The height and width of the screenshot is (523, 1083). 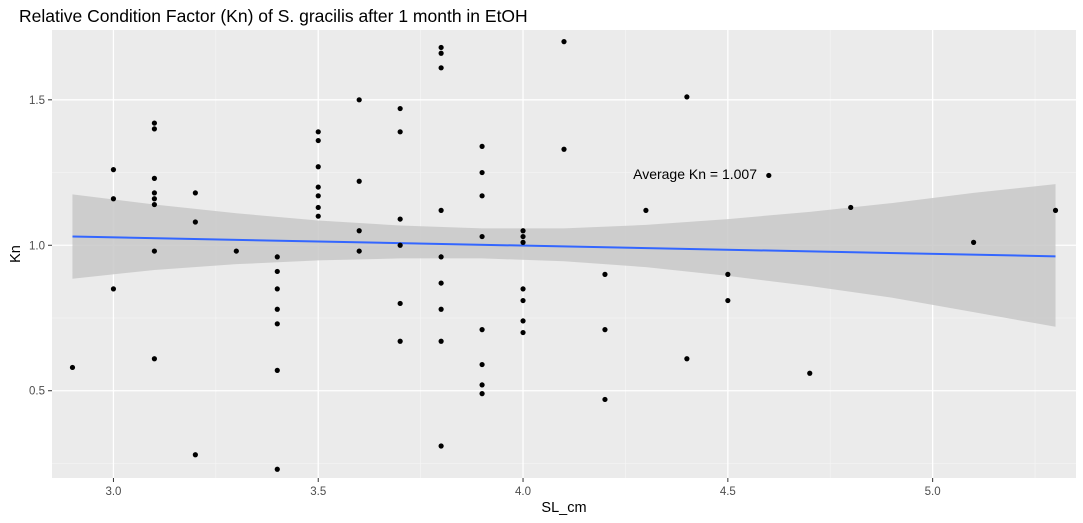 What do you see at coordinates (564, 246) in the screenshot?
I see `trend-line` at bounding box center [564, 246].